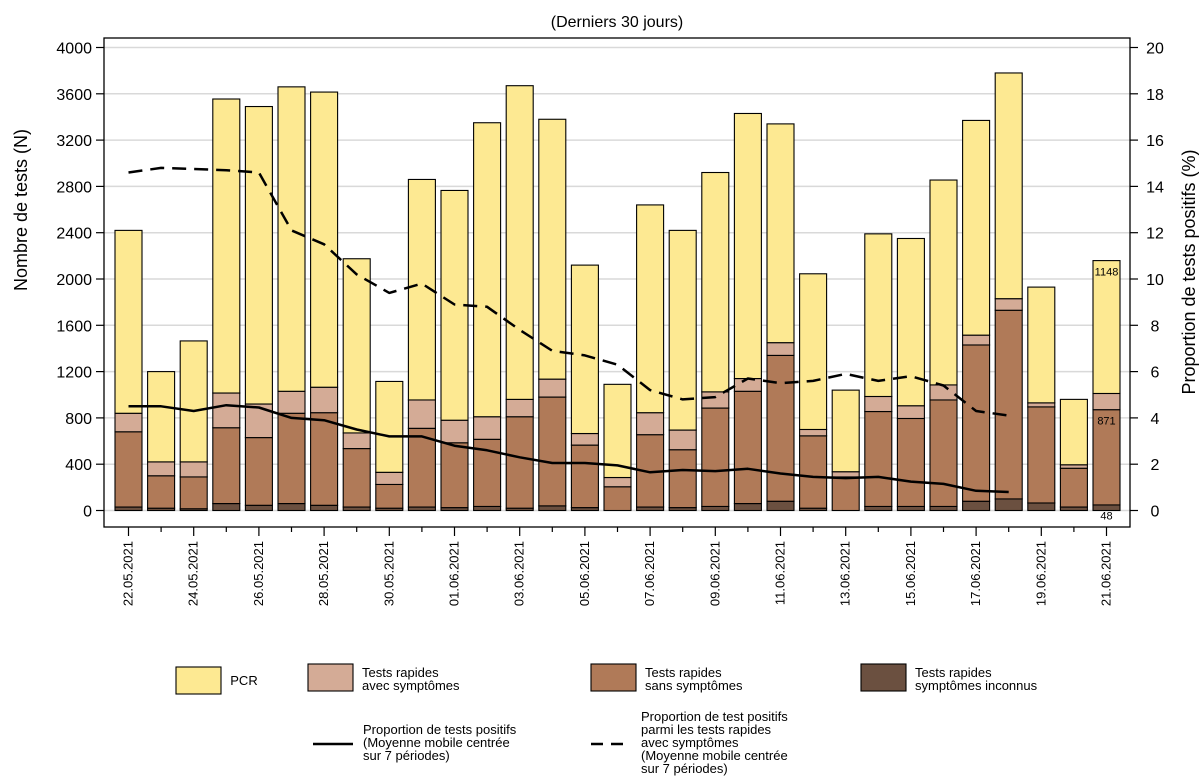  I want to click on legend-label: sans symptômes, so click(694, 685).